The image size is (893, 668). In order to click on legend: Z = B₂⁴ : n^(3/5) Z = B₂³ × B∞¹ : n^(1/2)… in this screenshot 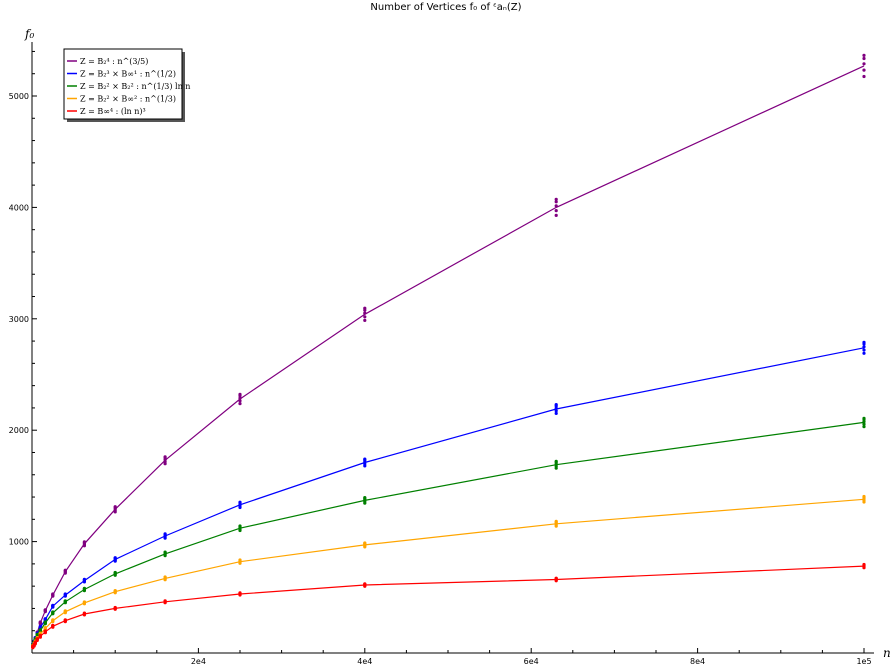, I will do `click(126, 85)`.